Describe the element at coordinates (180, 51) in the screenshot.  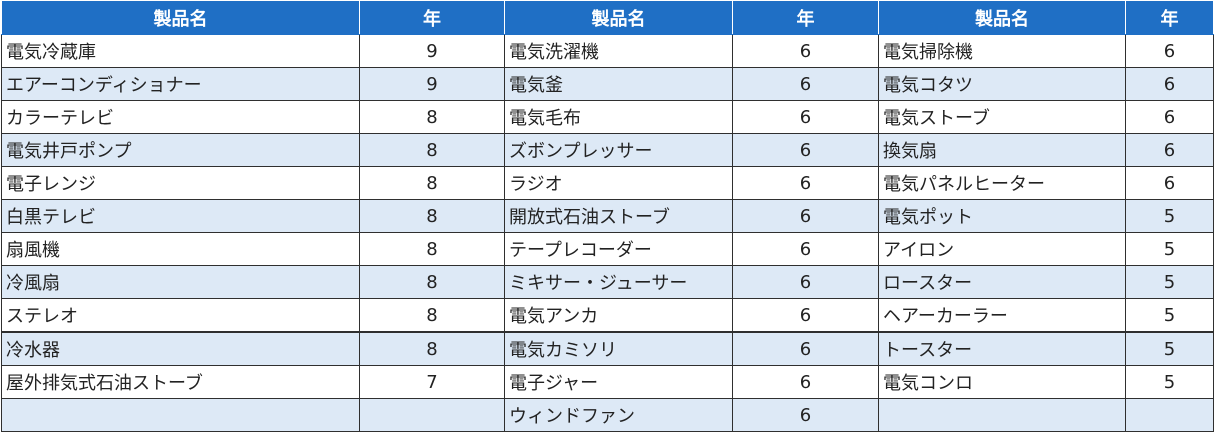
I see `product-name-cell: 電気冷蔵庫` at that location.